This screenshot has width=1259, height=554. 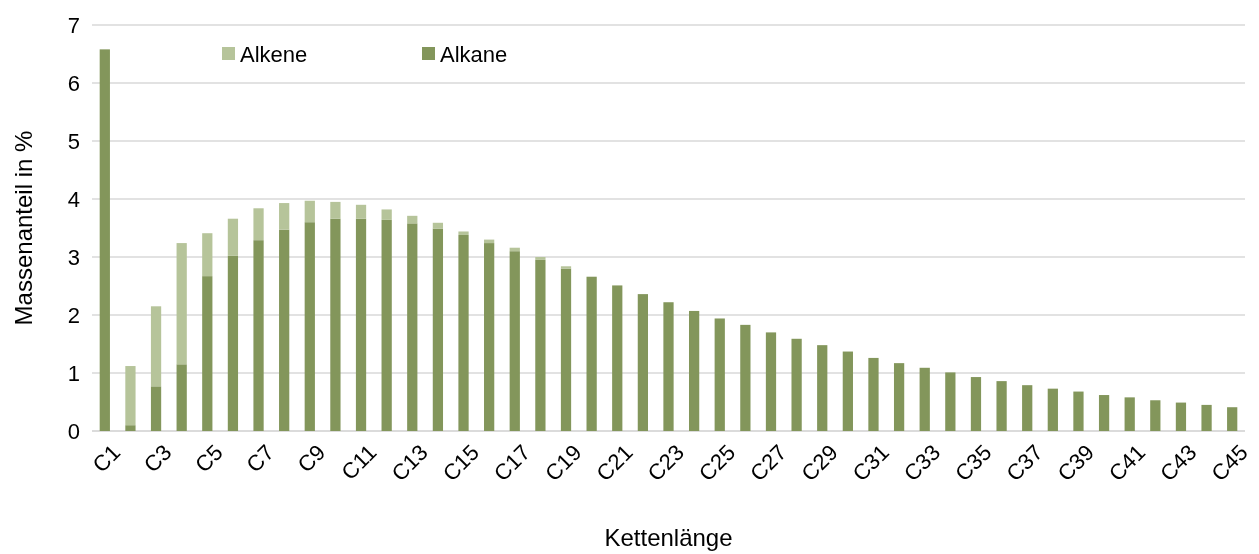 I want to click on y-tick-label: 2, so click(x=73, y=315).